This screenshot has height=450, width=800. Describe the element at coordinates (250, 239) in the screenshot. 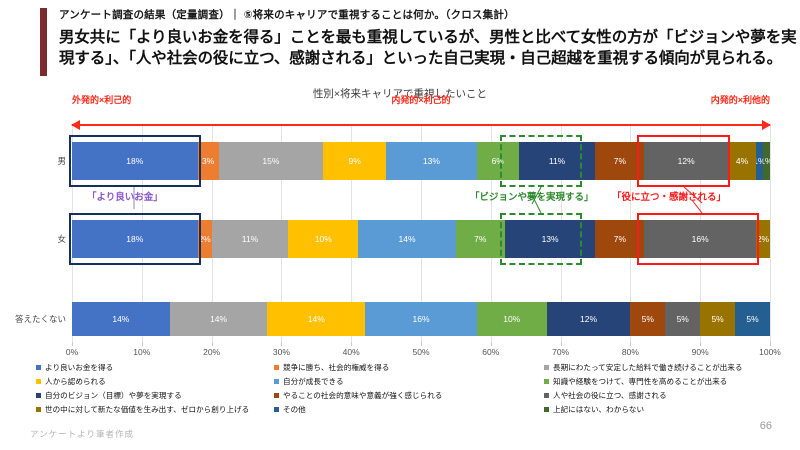

I see `bar-segment: 11%` at that location.